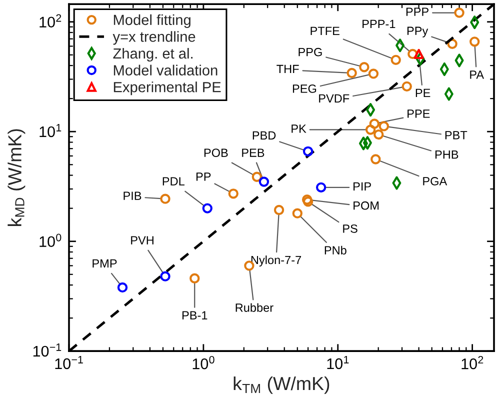 The image size is (500, 415). What do you see at coordinates (325, 30) in the screenshot?
I see `annotation: PTFE` at bounding box center [325, 30].